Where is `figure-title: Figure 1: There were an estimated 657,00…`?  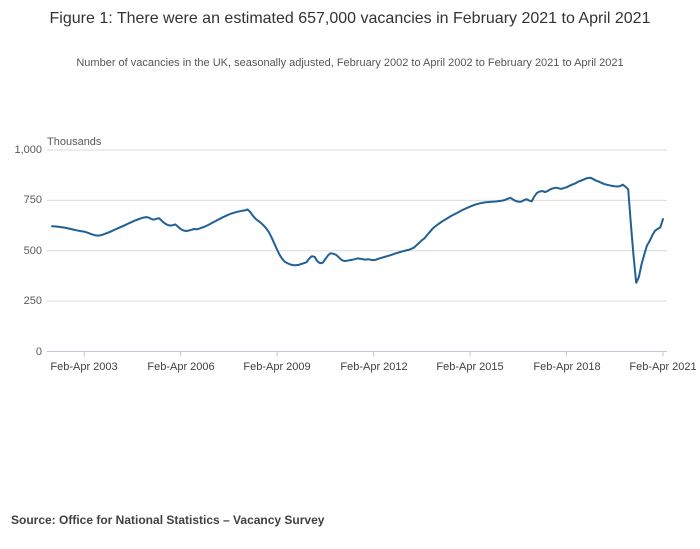 figure-title: Figure 1: There were an estimated 657,00… is located at coordinates (350, 18).